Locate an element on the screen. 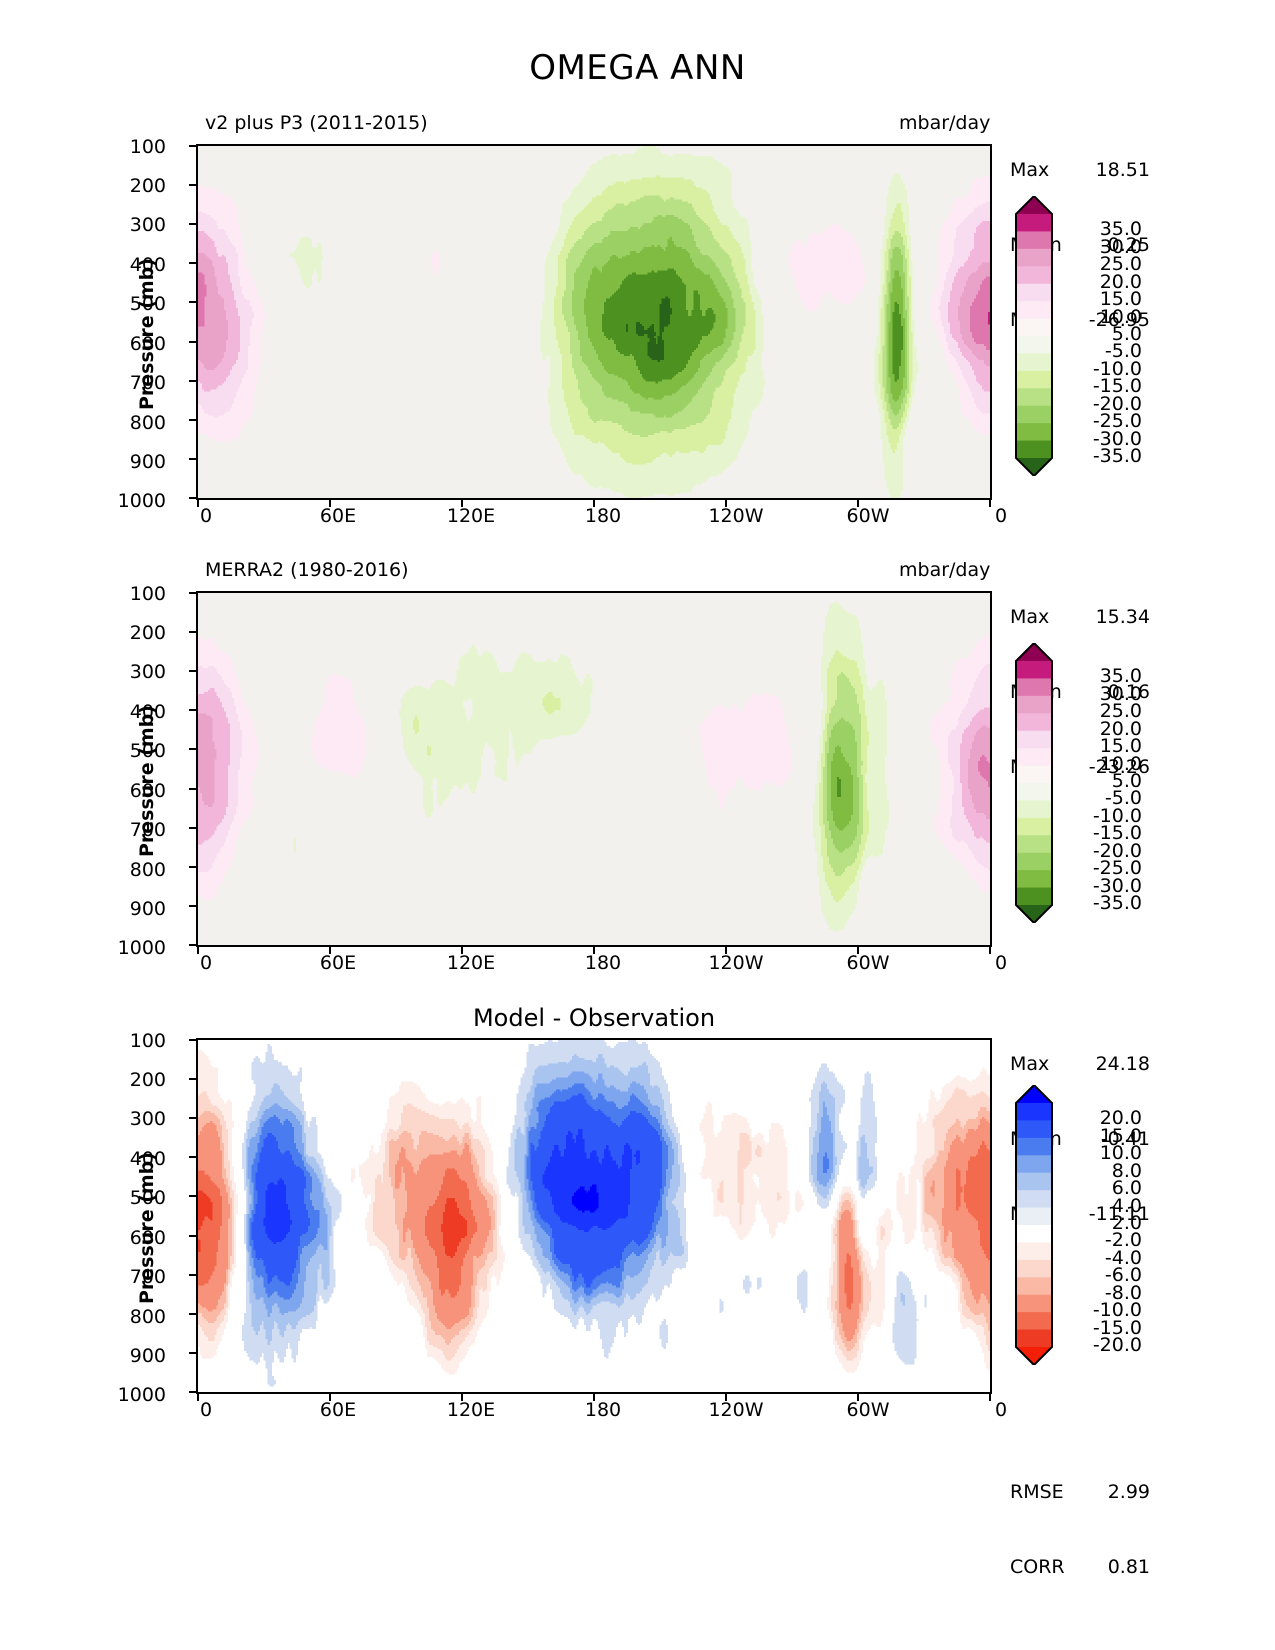 The image size is (1275, 1650). xtick-diff-3: 180 is located at coordinates (603, 1410).